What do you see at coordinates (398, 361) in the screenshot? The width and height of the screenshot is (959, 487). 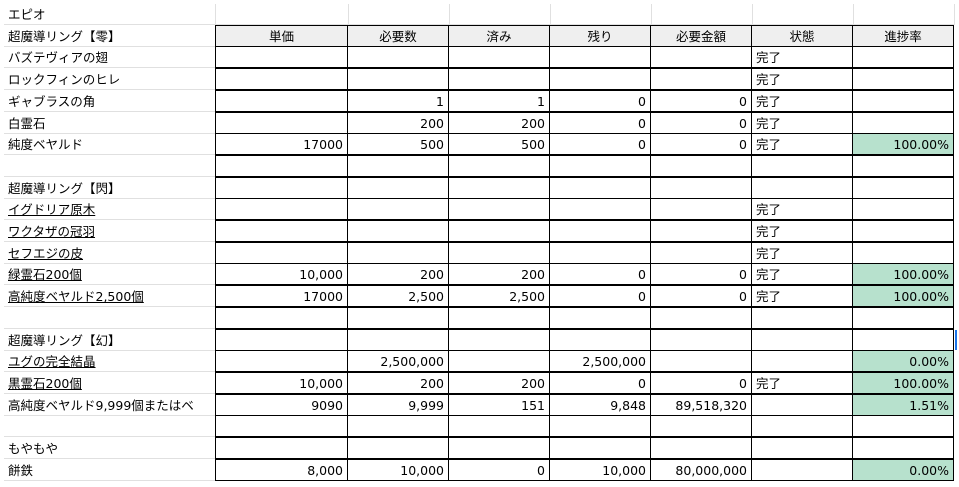 I see `cell-required: 2,500,000` at bounding box center [398, 361].